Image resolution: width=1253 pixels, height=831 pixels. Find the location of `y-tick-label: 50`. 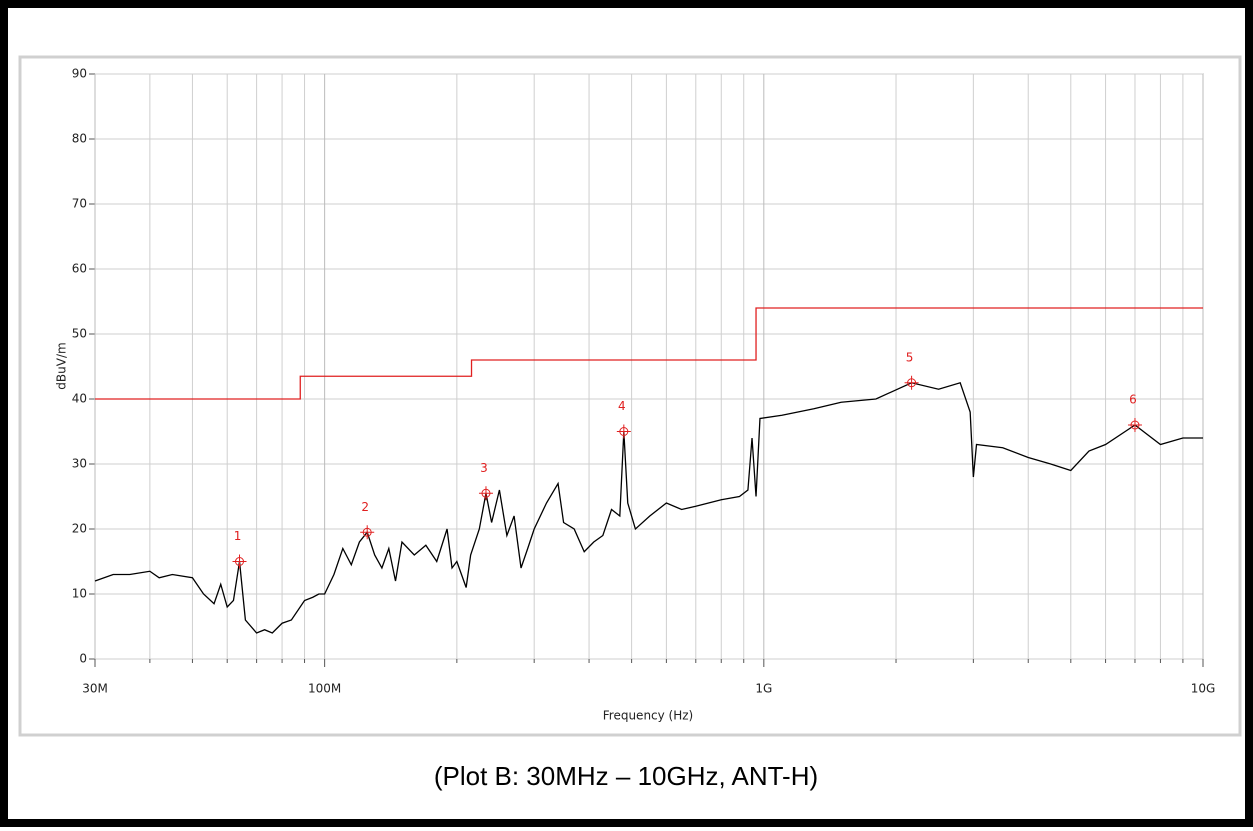

y-tick-label: 50 is located at coordinates (79, 334).